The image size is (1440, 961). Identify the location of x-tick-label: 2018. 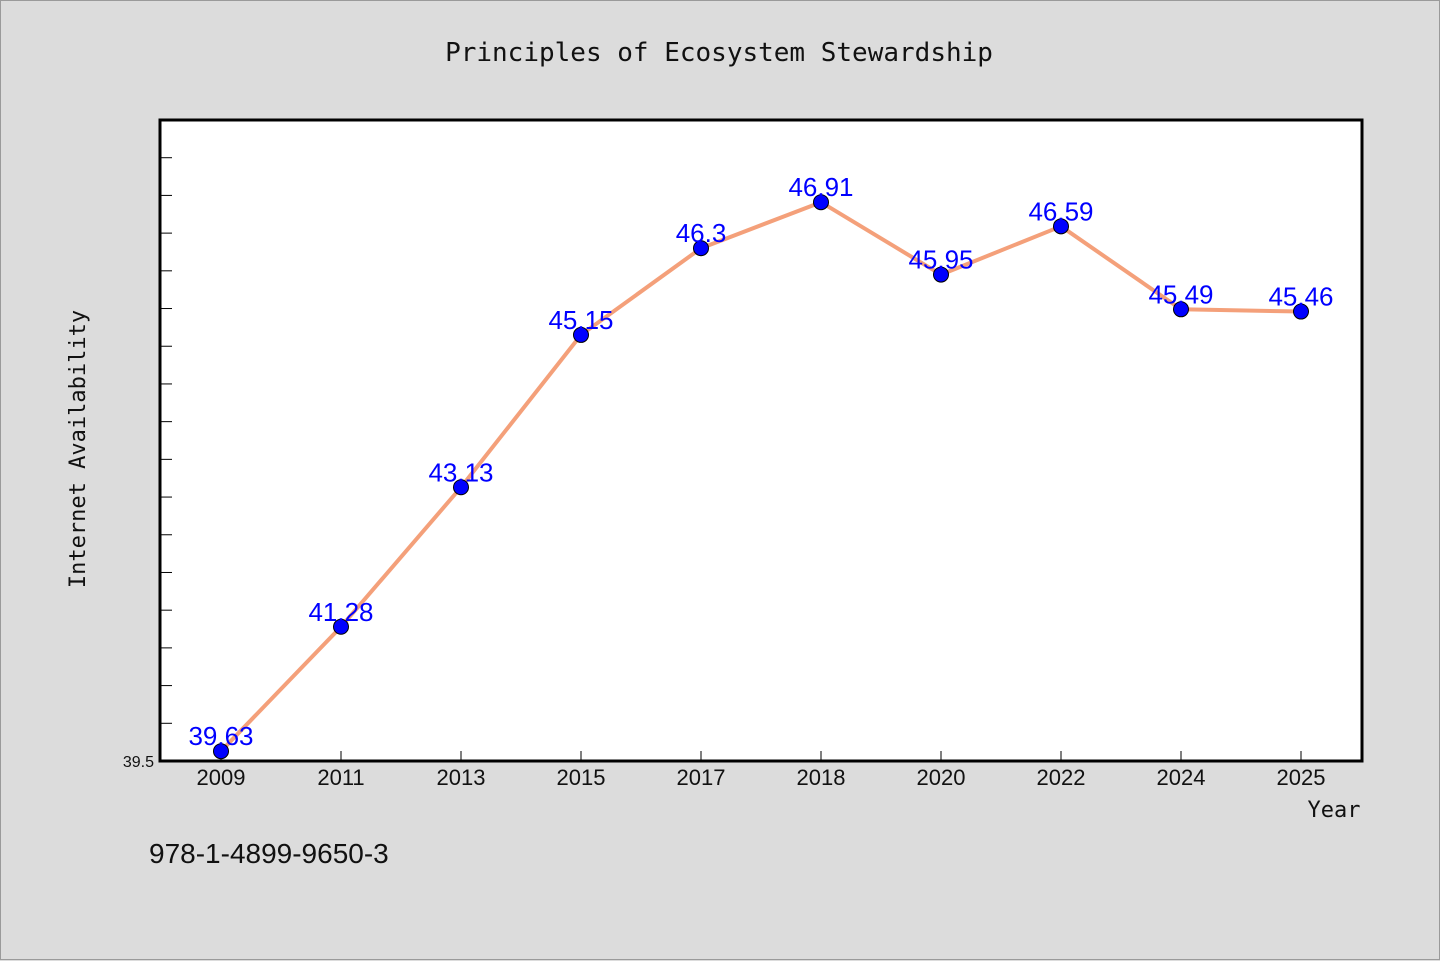
(821, 777).